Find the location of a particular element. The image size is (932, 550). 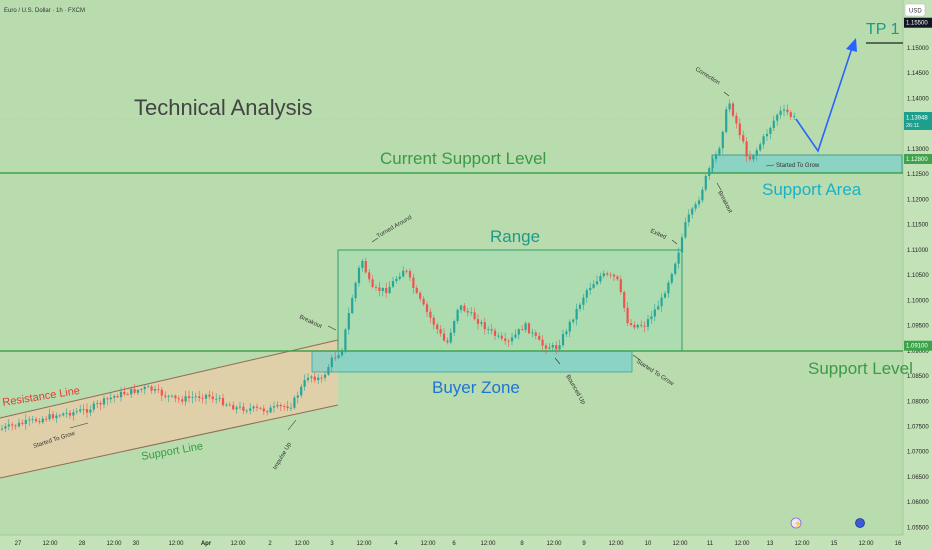

time-tick-20: 10 is located at coordinates (648, 544).